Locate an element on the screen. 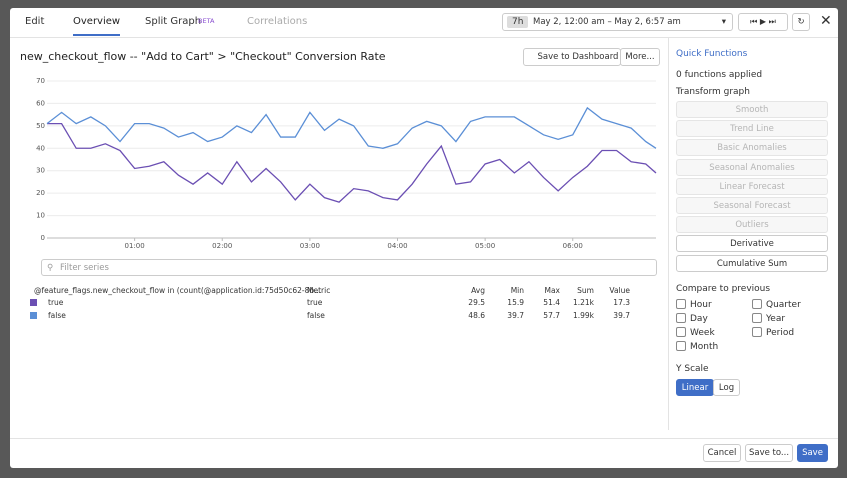 The width and height of the screenshot is (847, 478). time-picker: May 2, 12:00 am – May 2, 6:57 am ▾ is located at coordinates (617, 22).